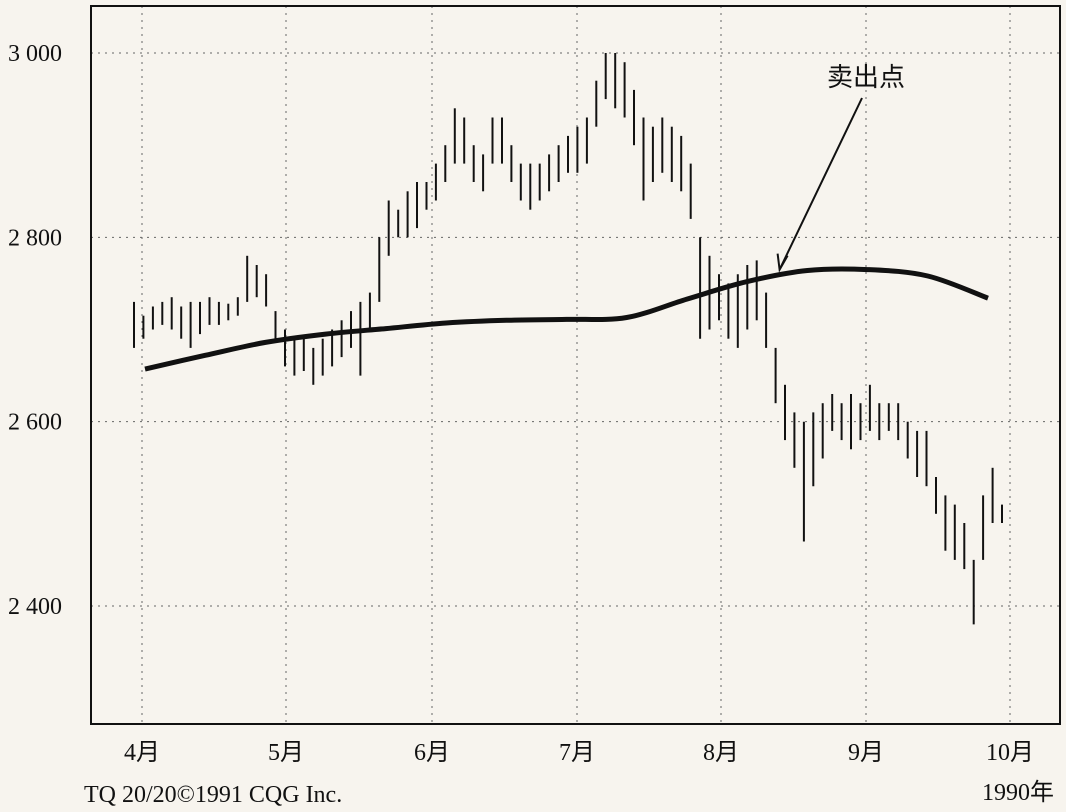 The image size is (1066, 812). I want to click on copyright-note: TQ 20/20©1991 CQG Inc., so click(213, 795).